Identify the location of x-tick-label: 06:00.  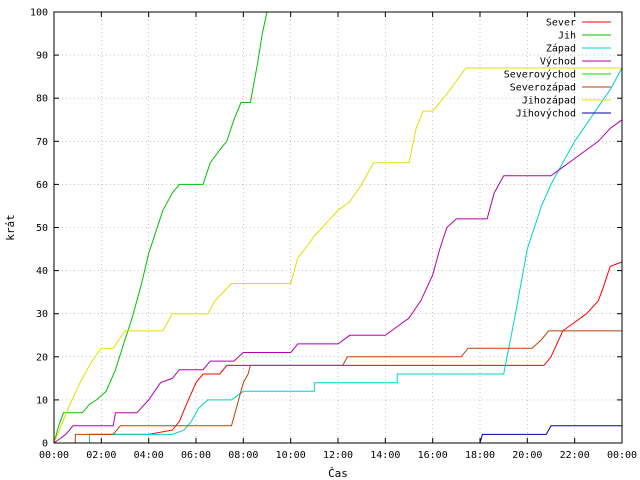
(196, 455).